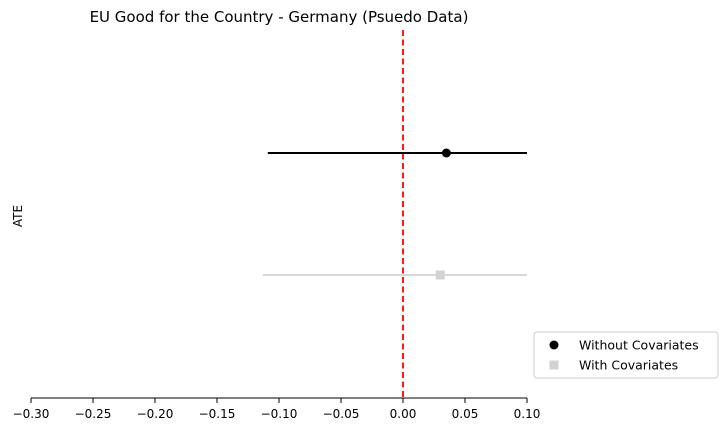 The image size is (727, 437). I want to click on legend: Without Covariates With Covariates, so click(626, 355).